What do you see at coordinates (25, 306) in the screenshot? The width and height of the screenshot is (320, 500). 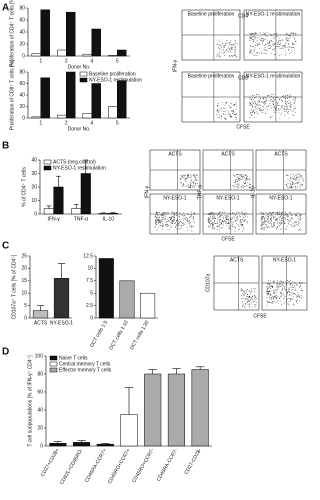 I see `y-tick-label: 5` at bounding box center [25, 306].